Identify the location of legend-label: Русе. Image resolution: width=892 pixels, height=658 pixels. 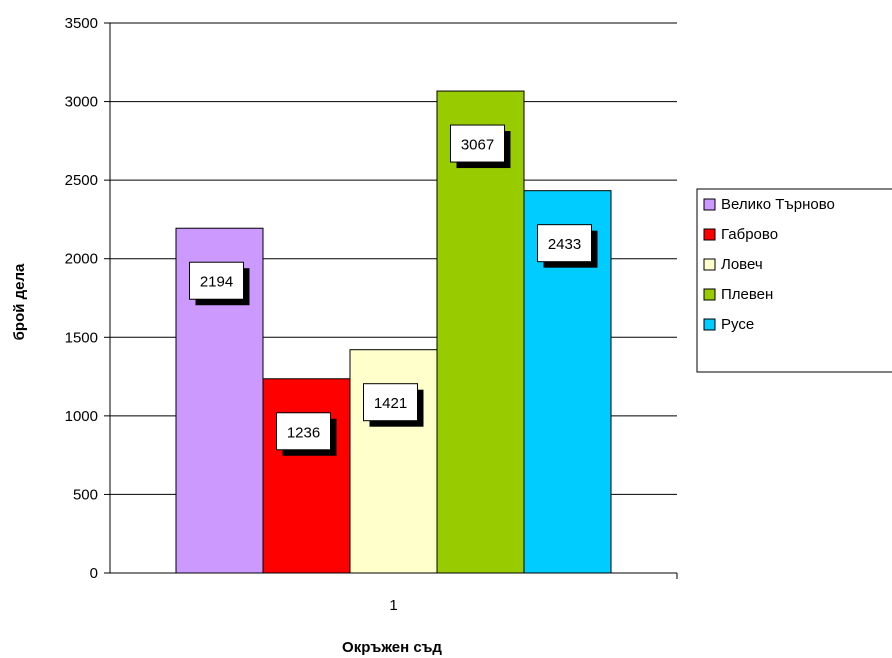
(737, 324).